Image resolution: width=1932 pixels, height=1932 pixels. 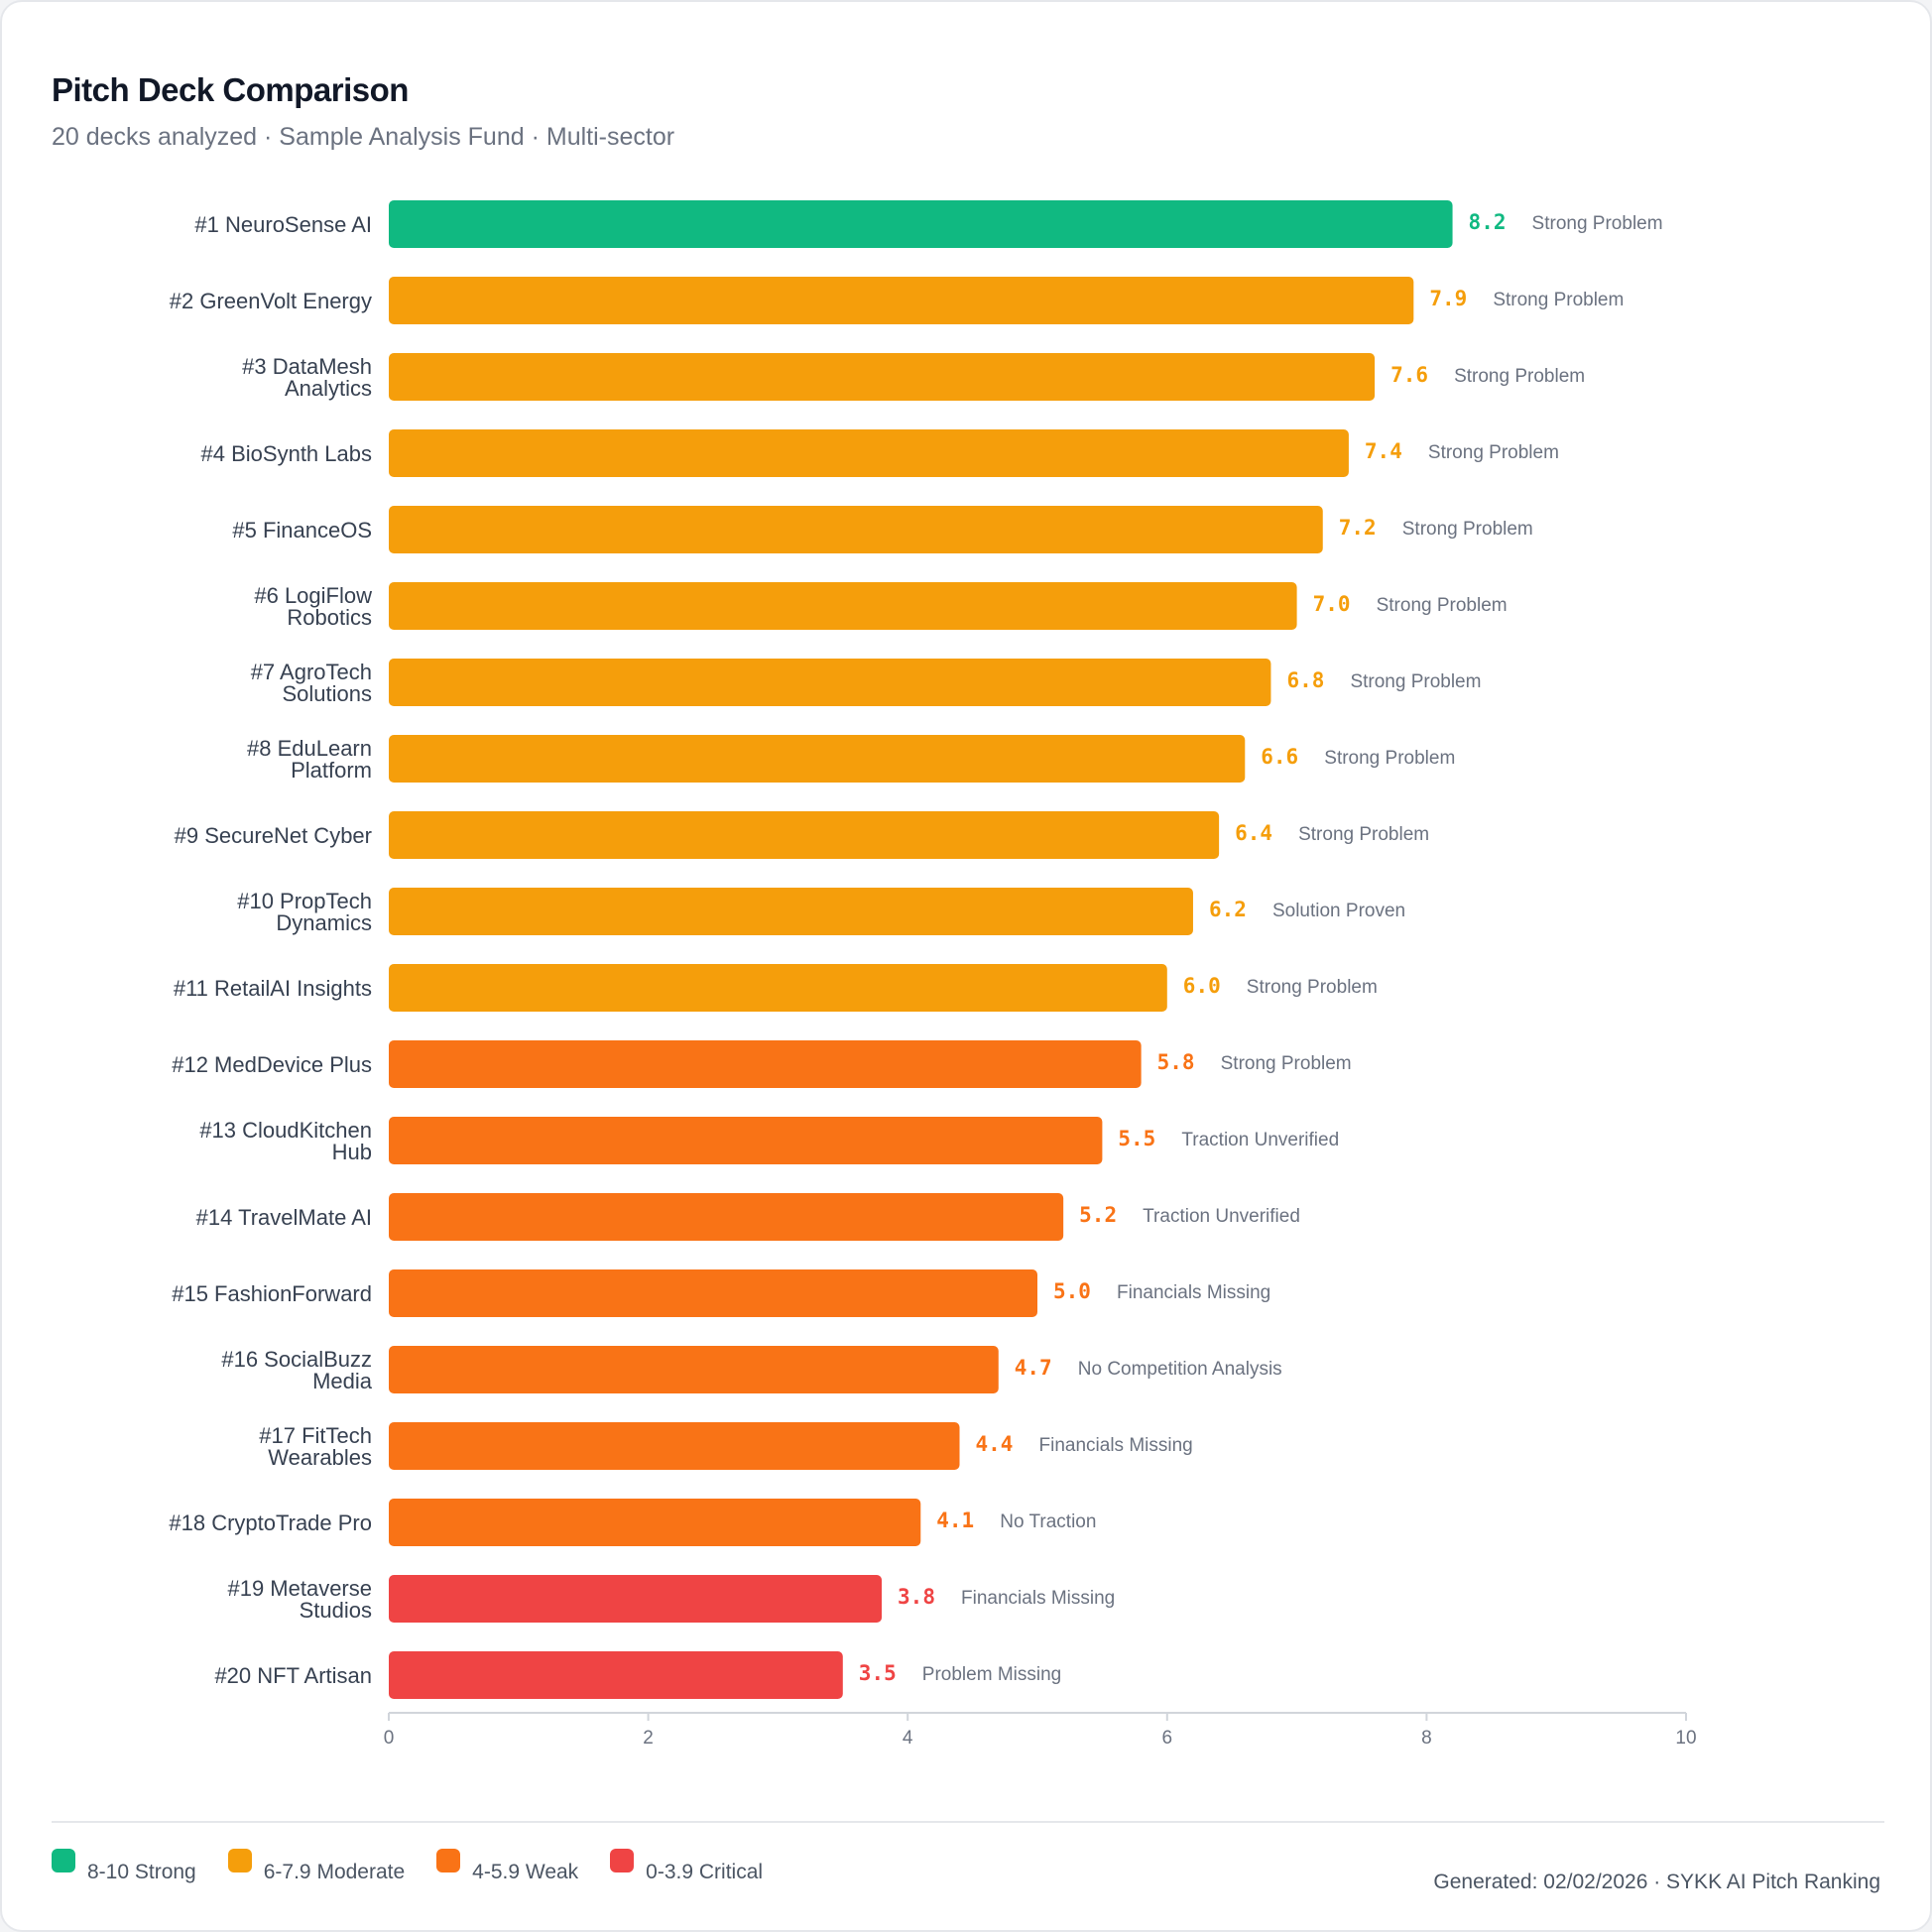 I want to click on category-label-11: #11 RetailAI Insights, so click(x=273, y=988).